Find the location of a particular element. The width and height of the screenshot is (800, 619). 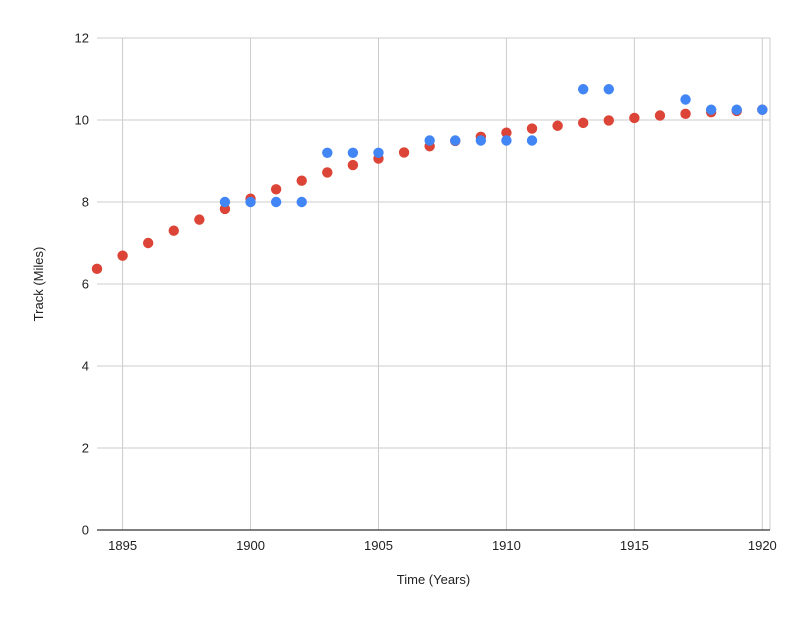

y-tick-label: 12 is located at coordinates (82, 38).